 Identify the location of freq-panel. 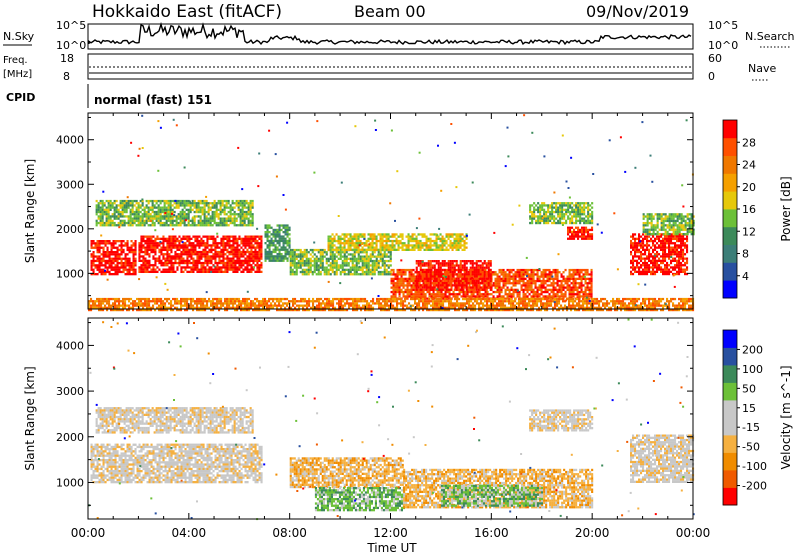
(390, 66).